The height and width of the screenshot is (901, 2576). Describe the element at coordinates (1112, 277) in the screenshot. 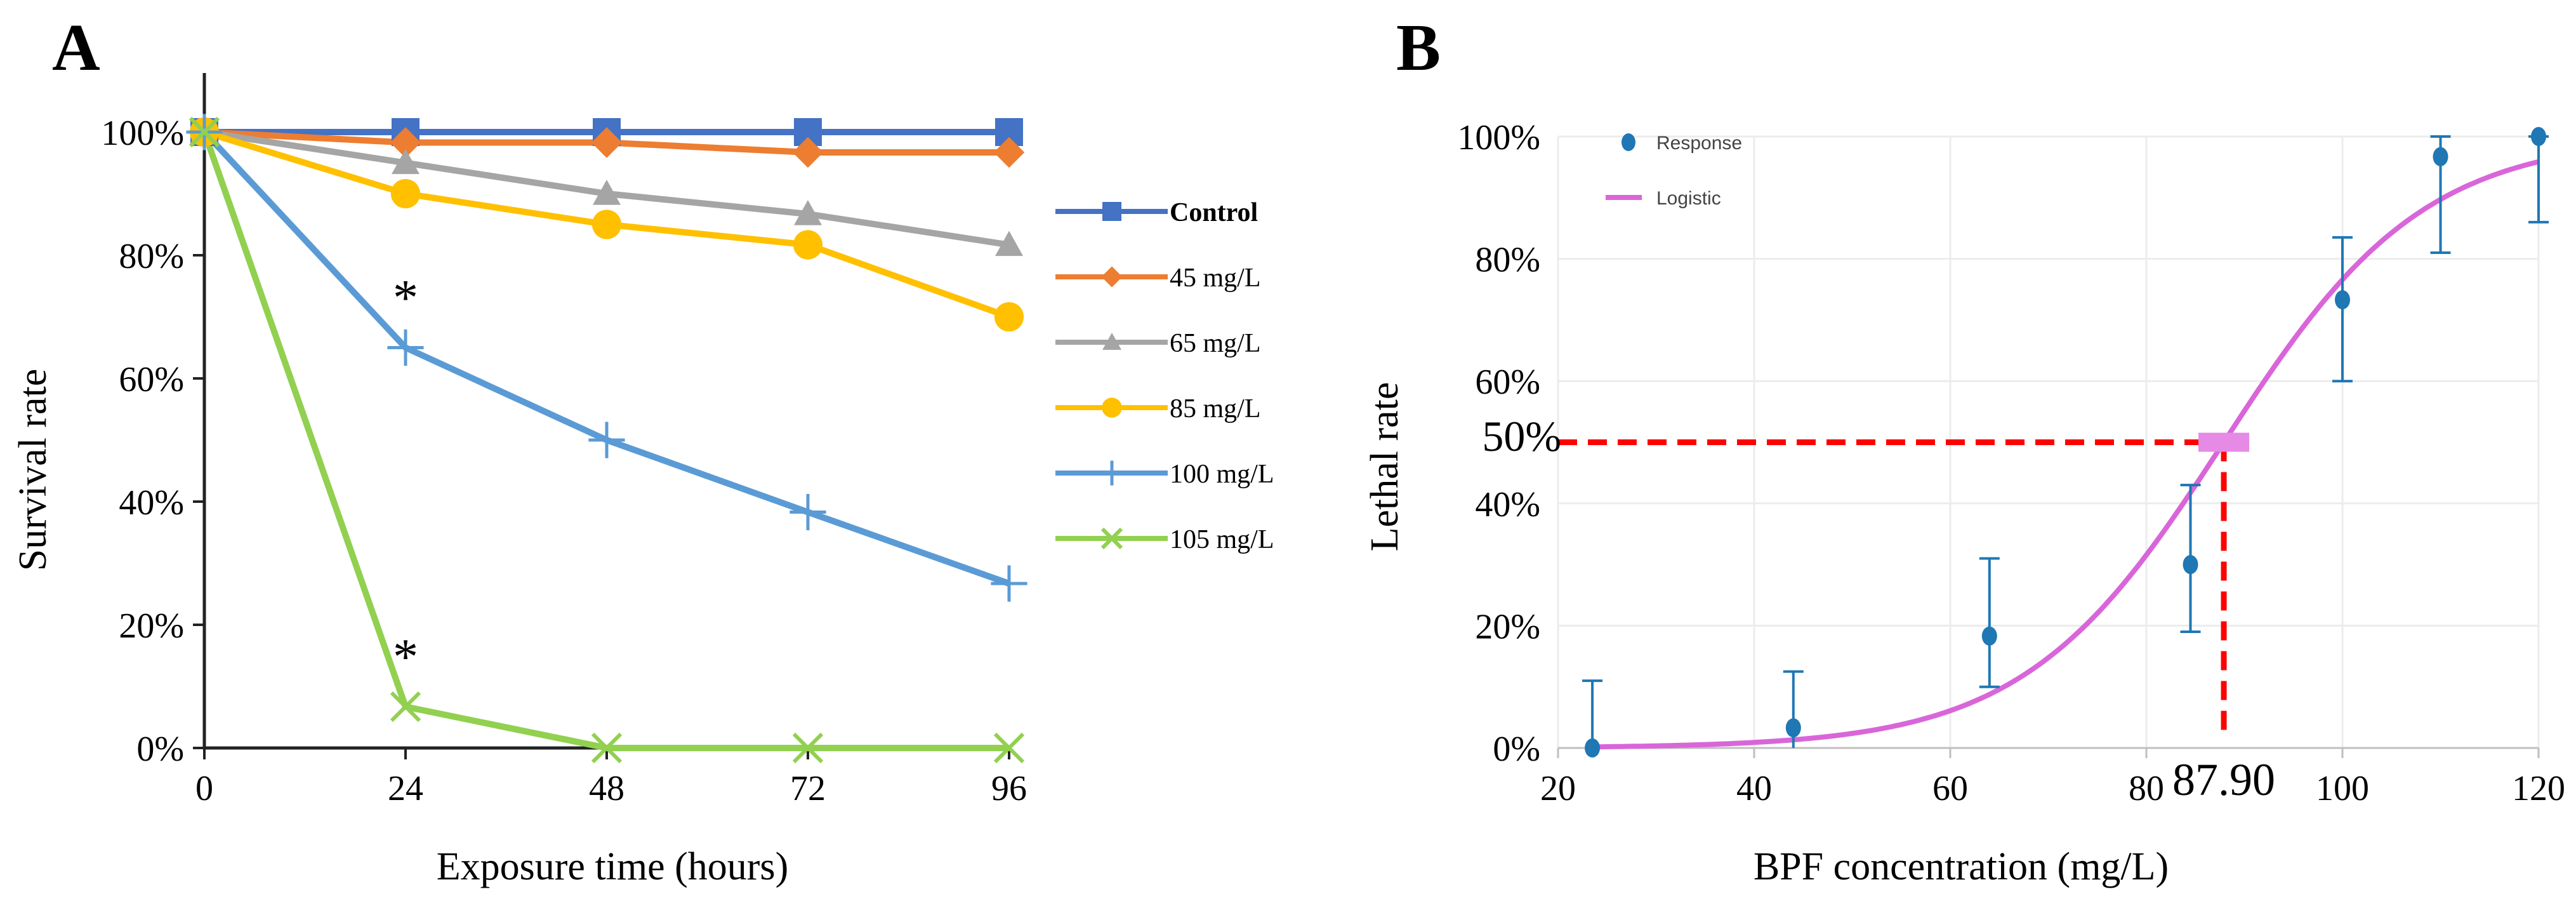

I see `legend-marker-45-mg-l` at that location.